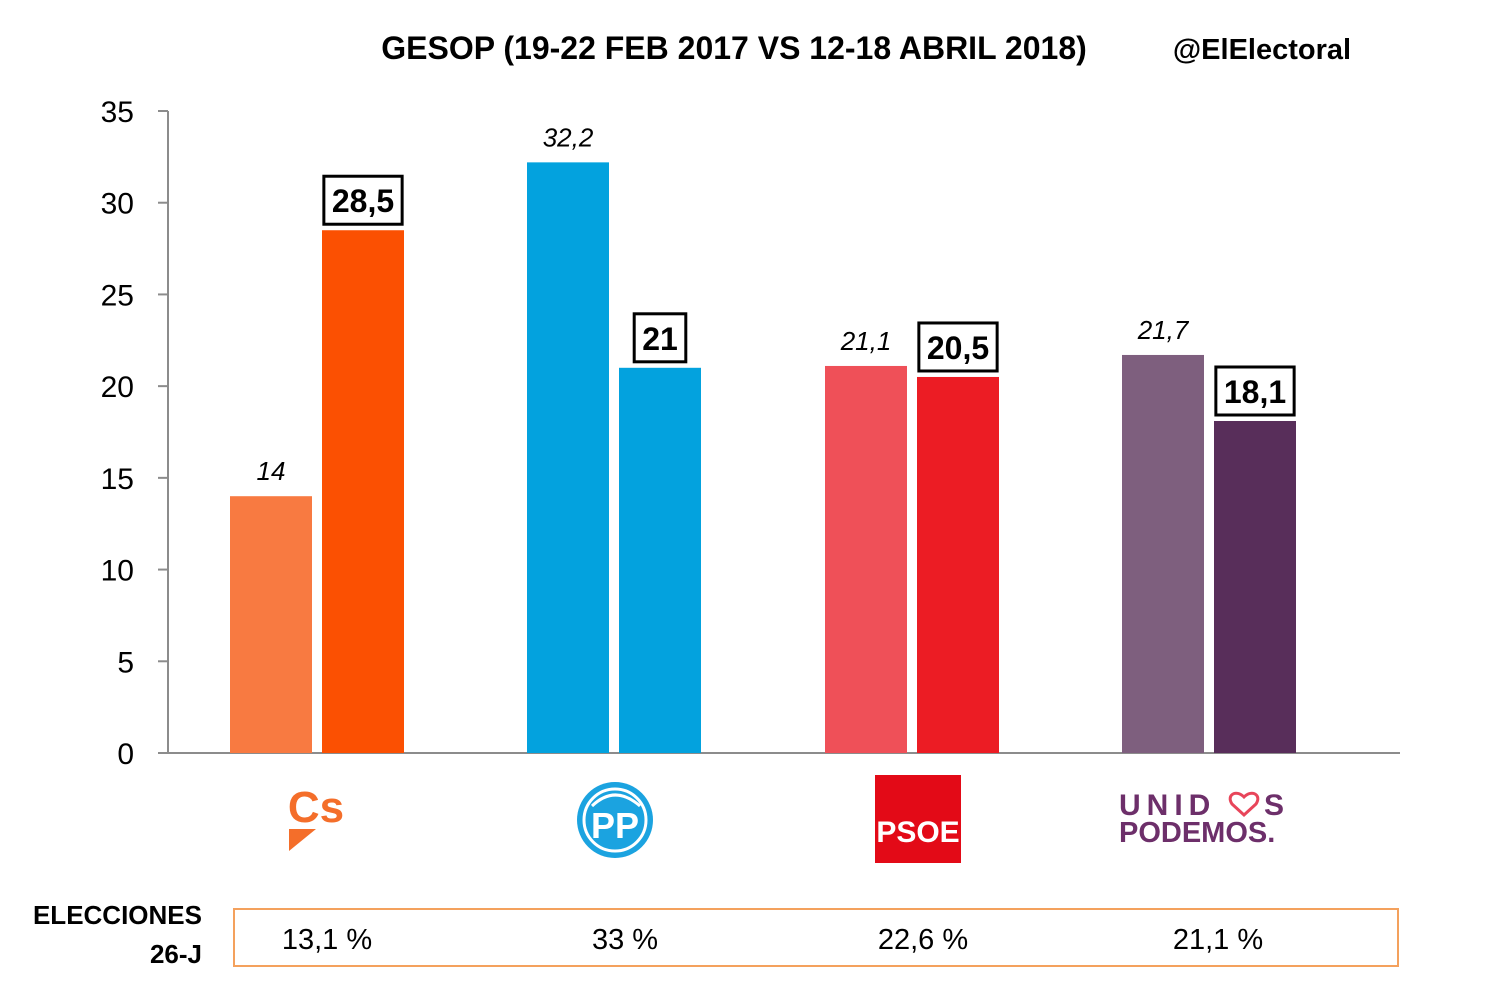 This screenshot has width=1490, height=999. I want to click on y-tick-label: 30, so click(117, 204).